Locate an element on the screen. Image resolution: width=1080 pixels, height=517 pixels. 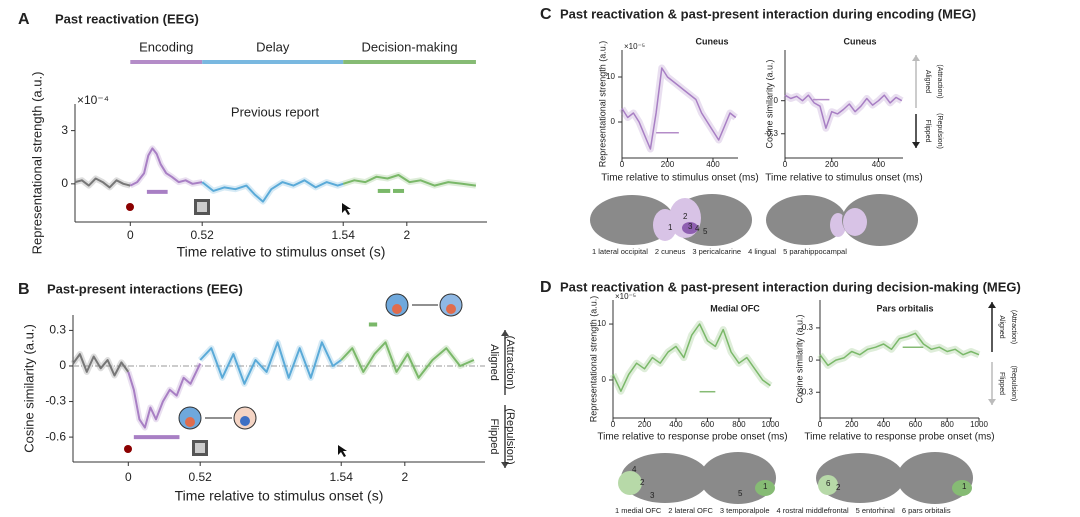
subplot-title: Previous report is located at coordinates (275, 111).